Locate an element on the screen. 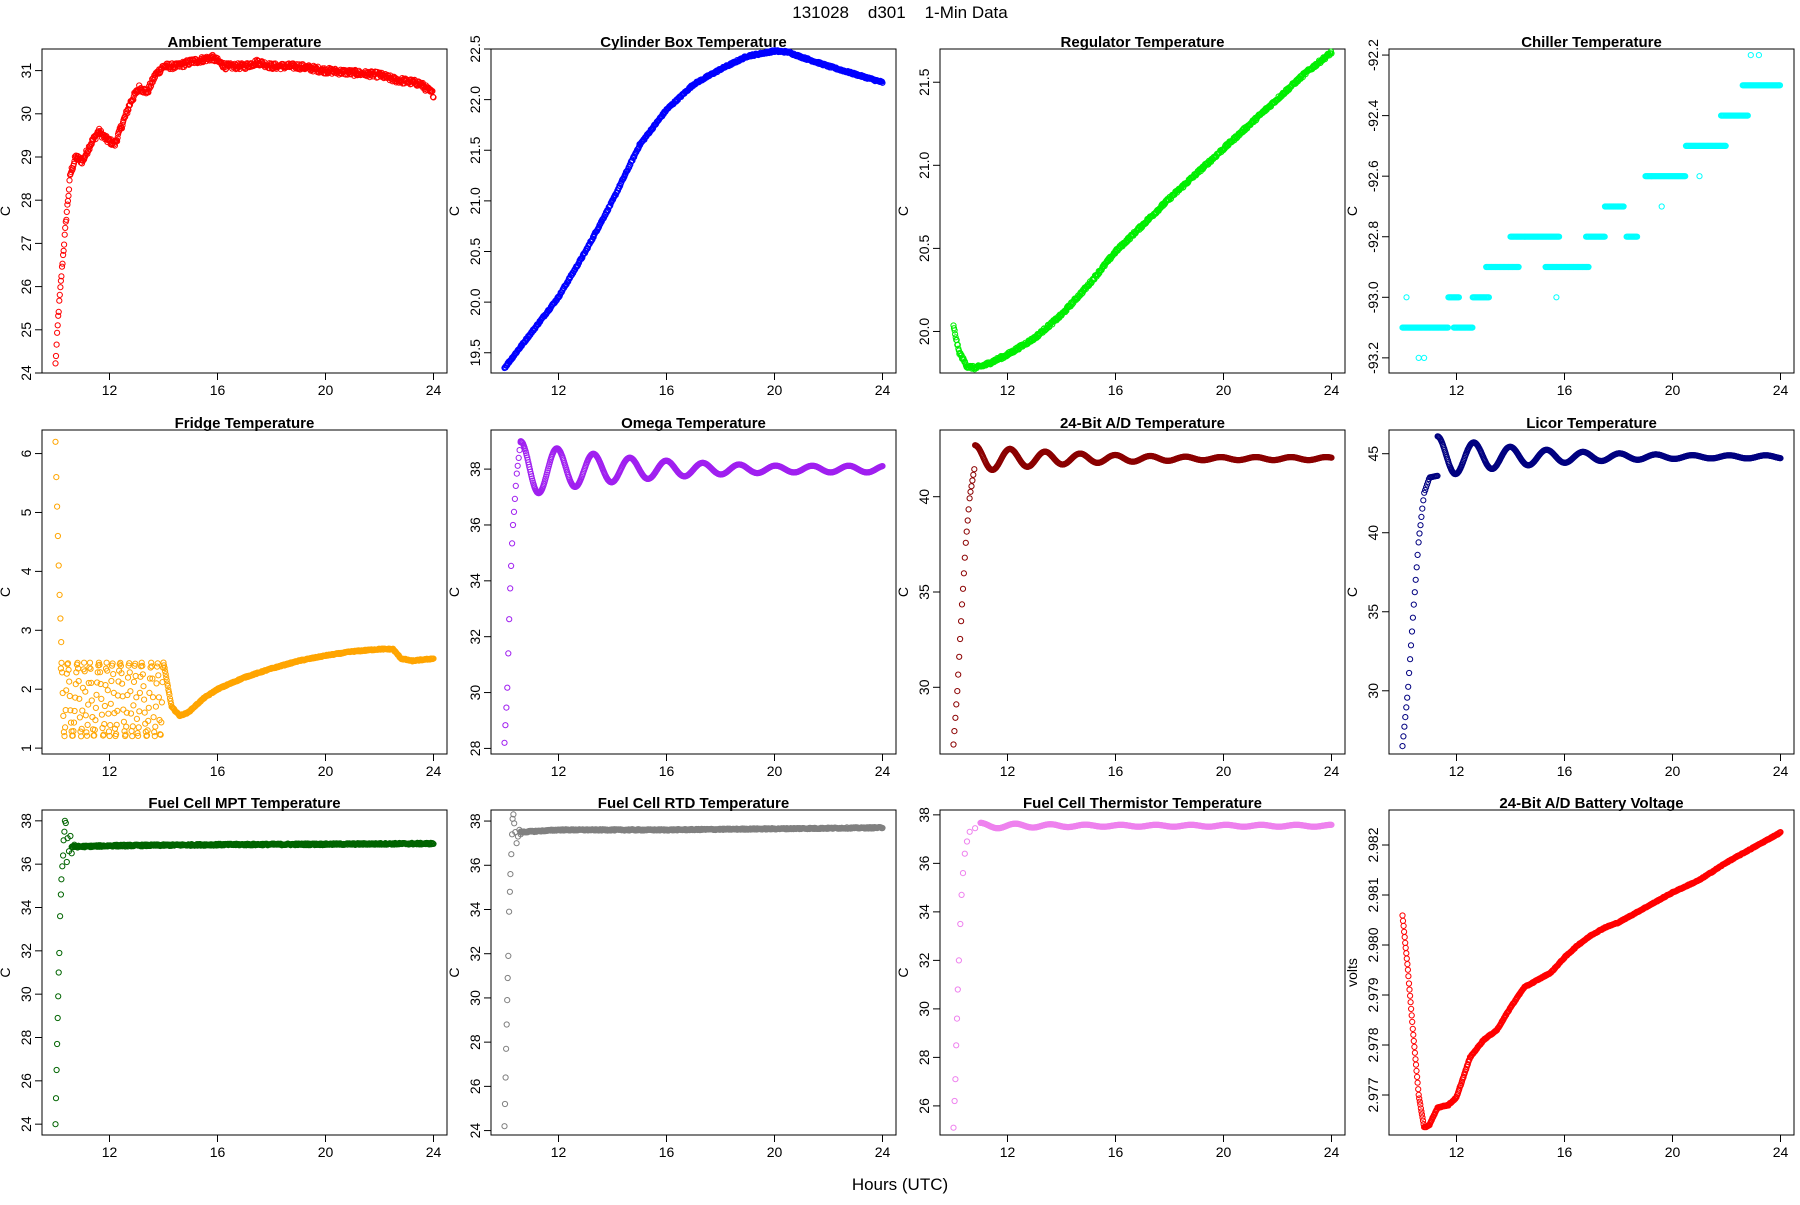  panel-title: Regulator Temperature is located at coordinates (1143, 42).